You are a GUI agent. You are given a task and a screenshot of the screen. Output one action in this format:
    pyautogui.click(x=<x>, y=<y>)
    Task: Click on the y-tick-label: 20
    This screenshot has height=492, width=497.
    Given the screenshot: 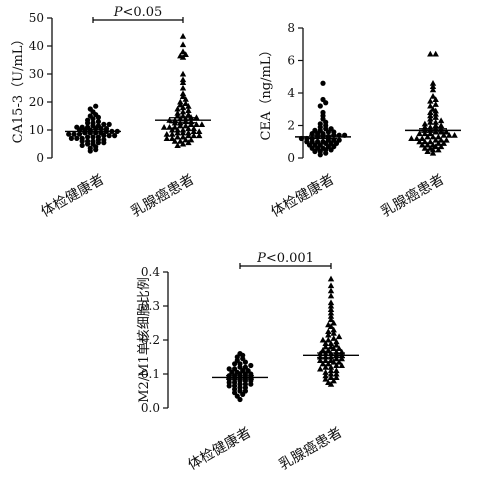 What is the action you would take?
    pyautogui.click(x=36, y=102)
    